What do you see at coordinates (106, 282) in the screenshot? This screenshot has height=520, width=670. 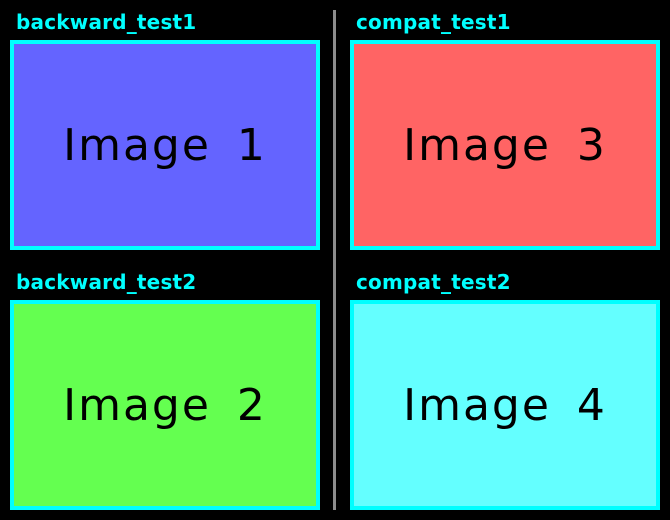 I see `panel-label-backward-test2: backward_test2` at bounding box center [106, 282].